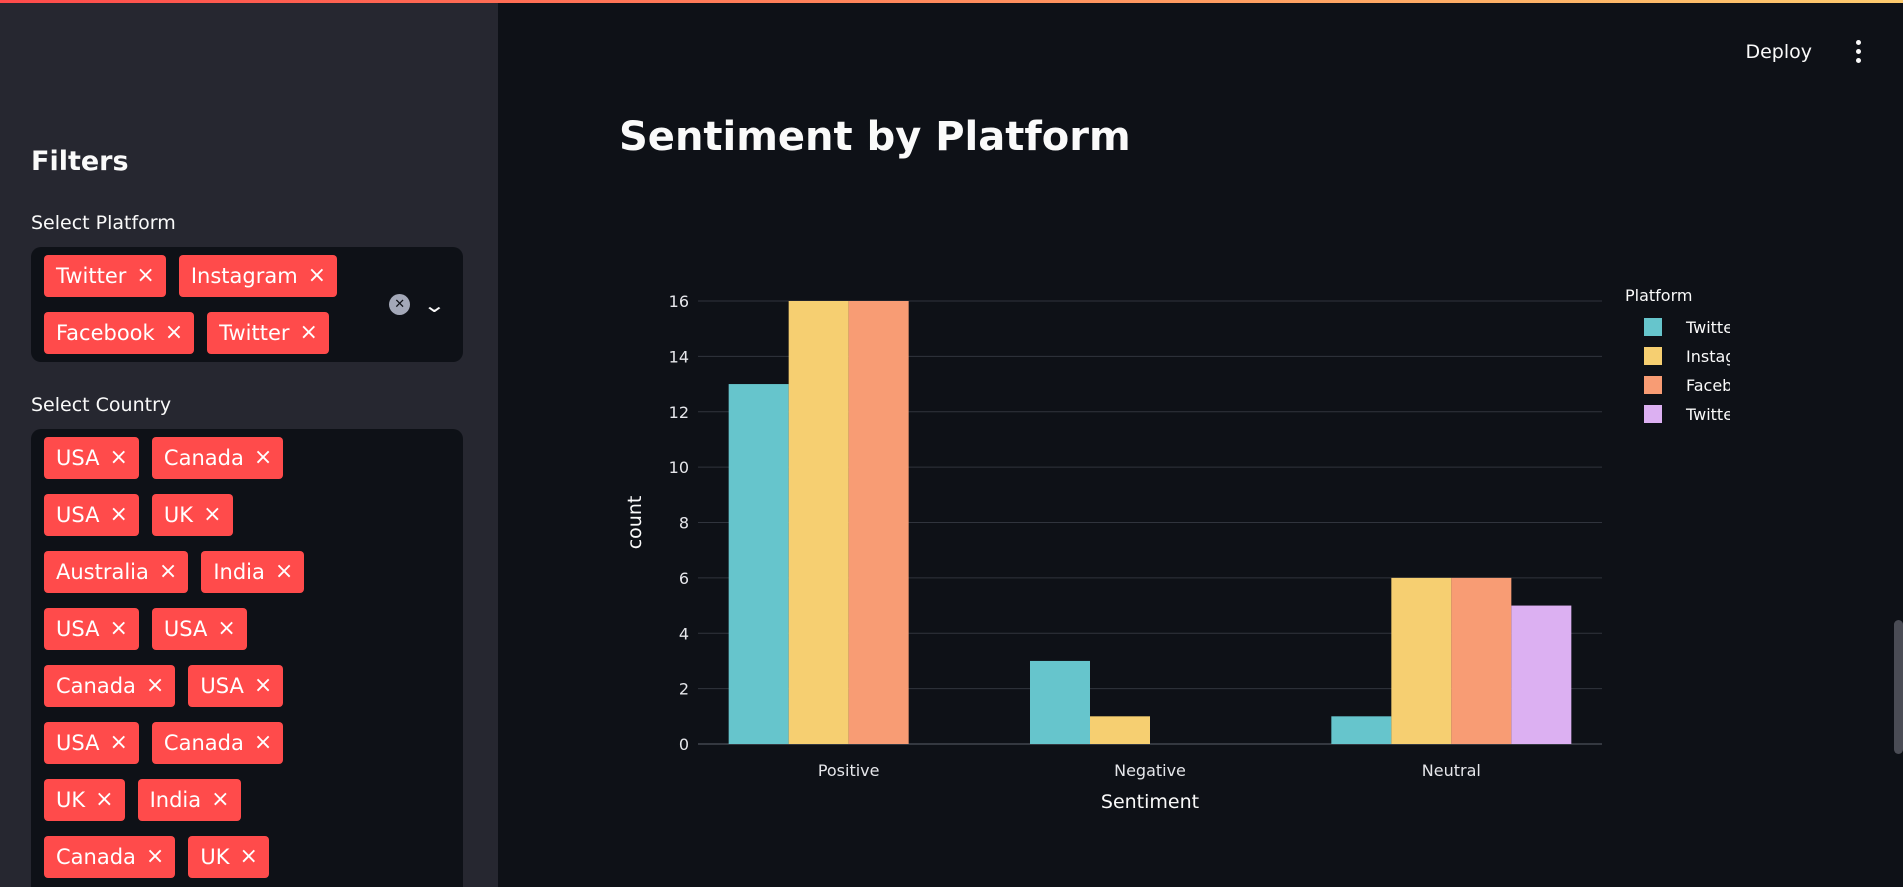  Describe the element at coordinates (849, 770) in the screenshot. I see `x-tick-label: Positive` at that location.